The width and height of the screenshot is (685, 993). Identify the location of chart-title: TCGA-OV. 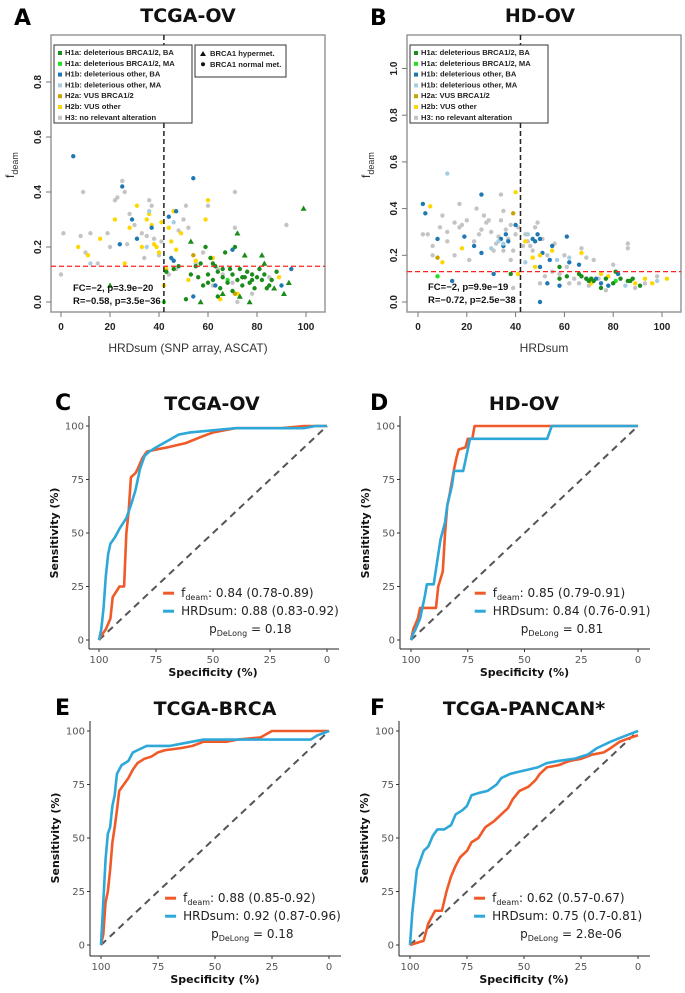
(212, 404).